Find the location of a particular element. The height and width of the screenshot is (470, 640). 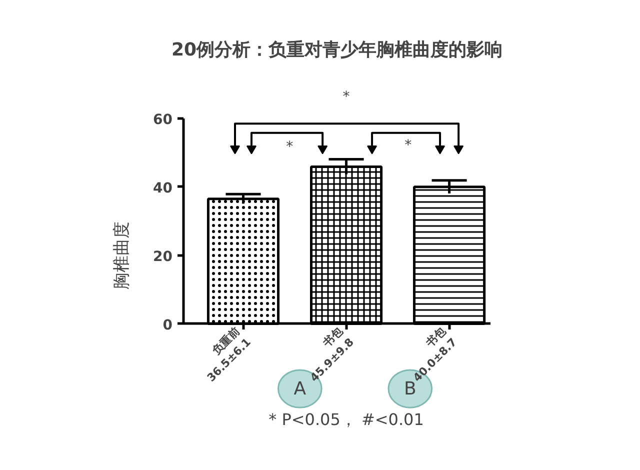

text: * P<0.05， #<0.01 is located at coordinates (346, 420).